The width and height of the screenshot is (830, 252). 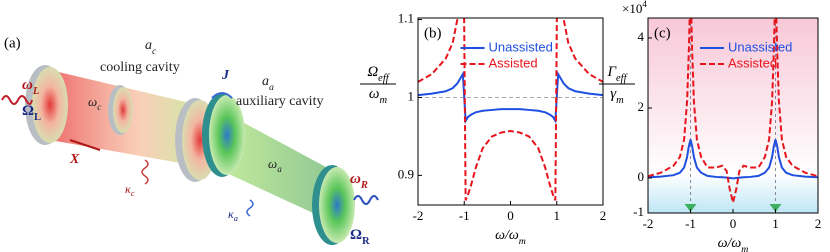 What do you see at coordinates (374, 94) in the screenshot?
I see `y-axis-label-main: ω` at bounding box center [374, 94].